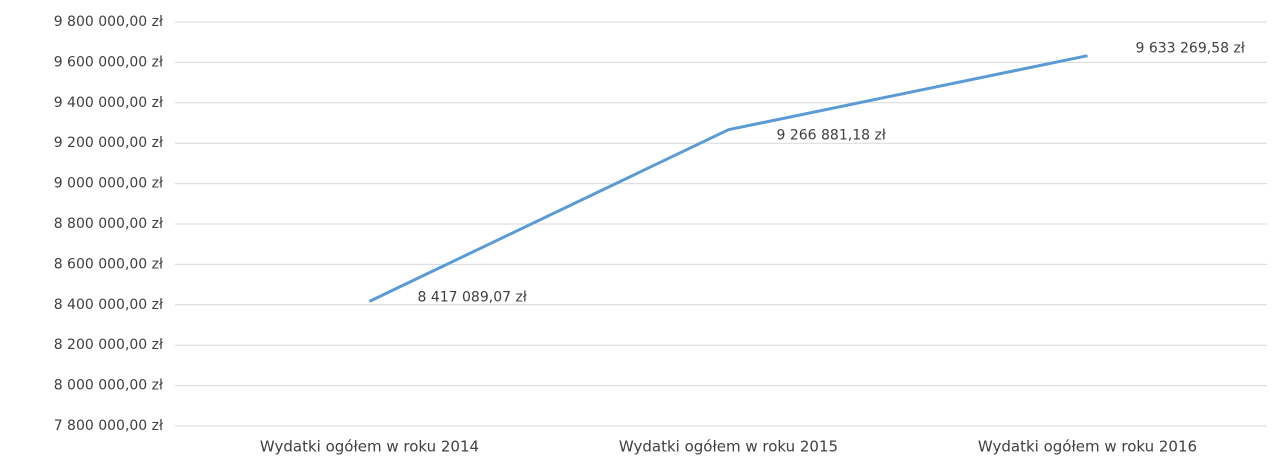  Describe the element at coordinates (108, 426) in the screenshot. I see `y-tick-label: 7 800 000,00 zł` at that location.